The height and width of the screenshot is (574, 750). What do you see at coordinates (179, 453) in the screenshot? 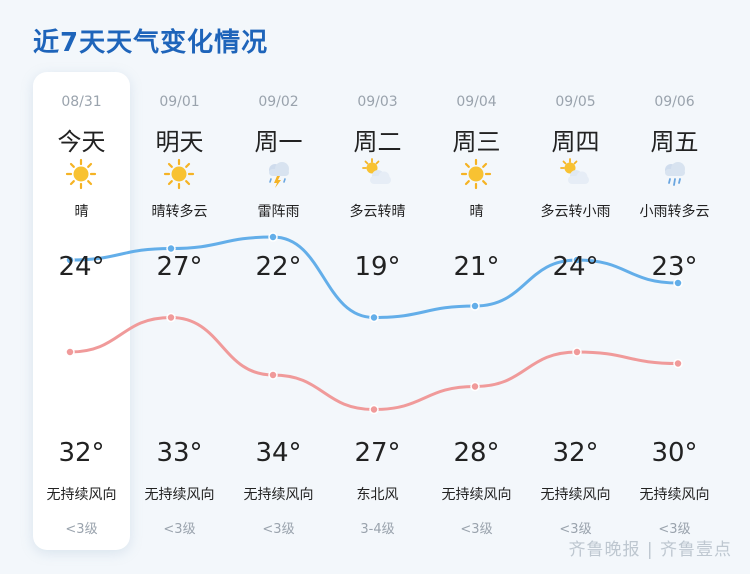
I see `temperature-low-label: 33°` at bounding box center [179, 453].